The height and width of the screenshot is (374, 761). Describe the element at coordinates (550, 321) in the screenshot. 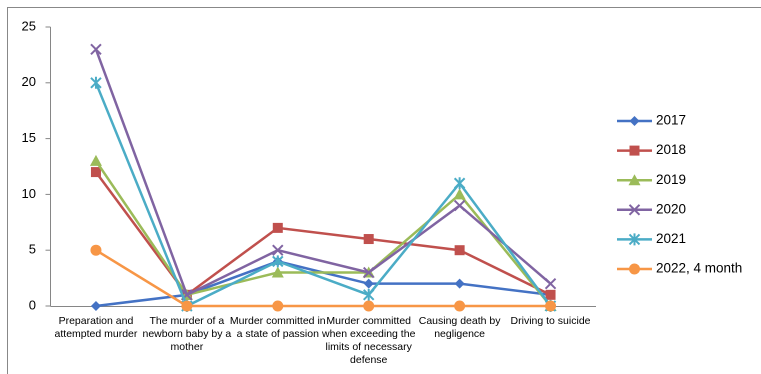

I see `x-tick-label: Driving to suicide` at that location.